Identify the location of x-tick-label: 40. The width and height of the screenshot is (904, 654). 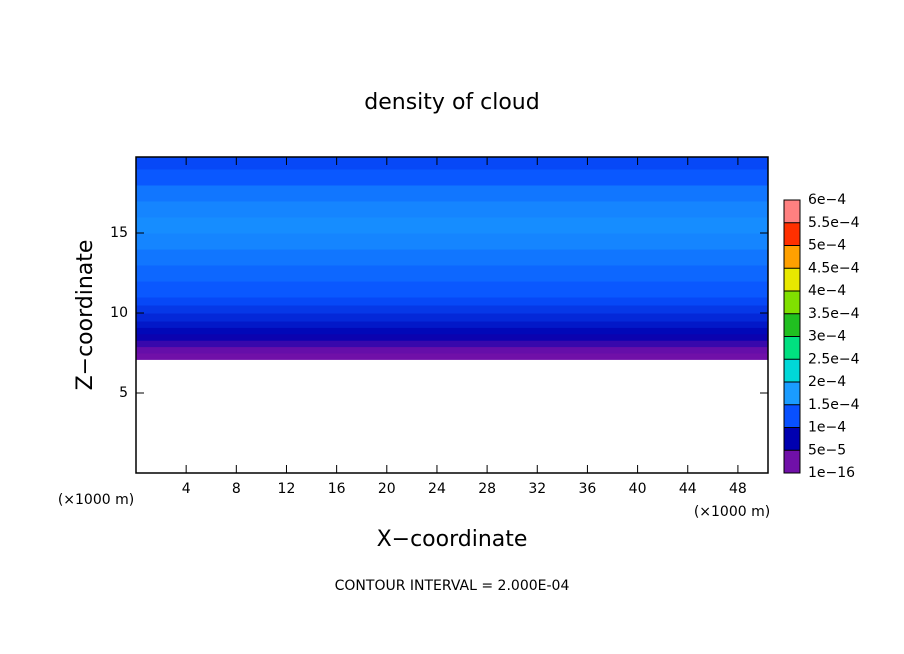
(638, 489).